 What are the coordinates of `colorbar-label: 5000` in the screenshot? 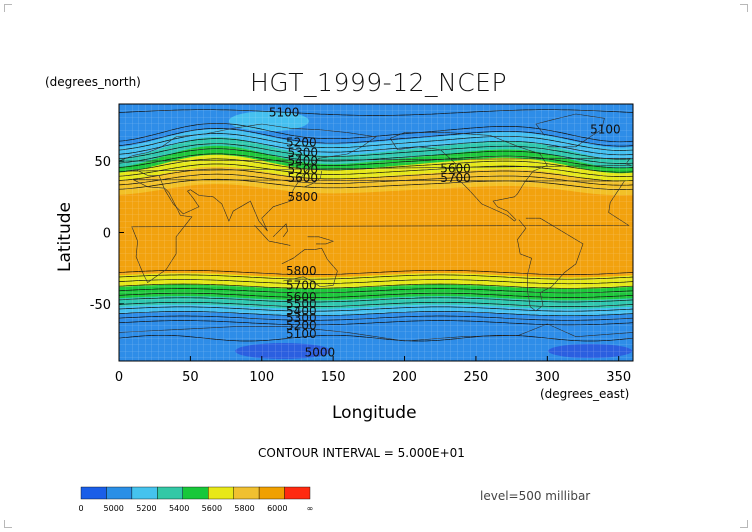 It's located at (114, 508).